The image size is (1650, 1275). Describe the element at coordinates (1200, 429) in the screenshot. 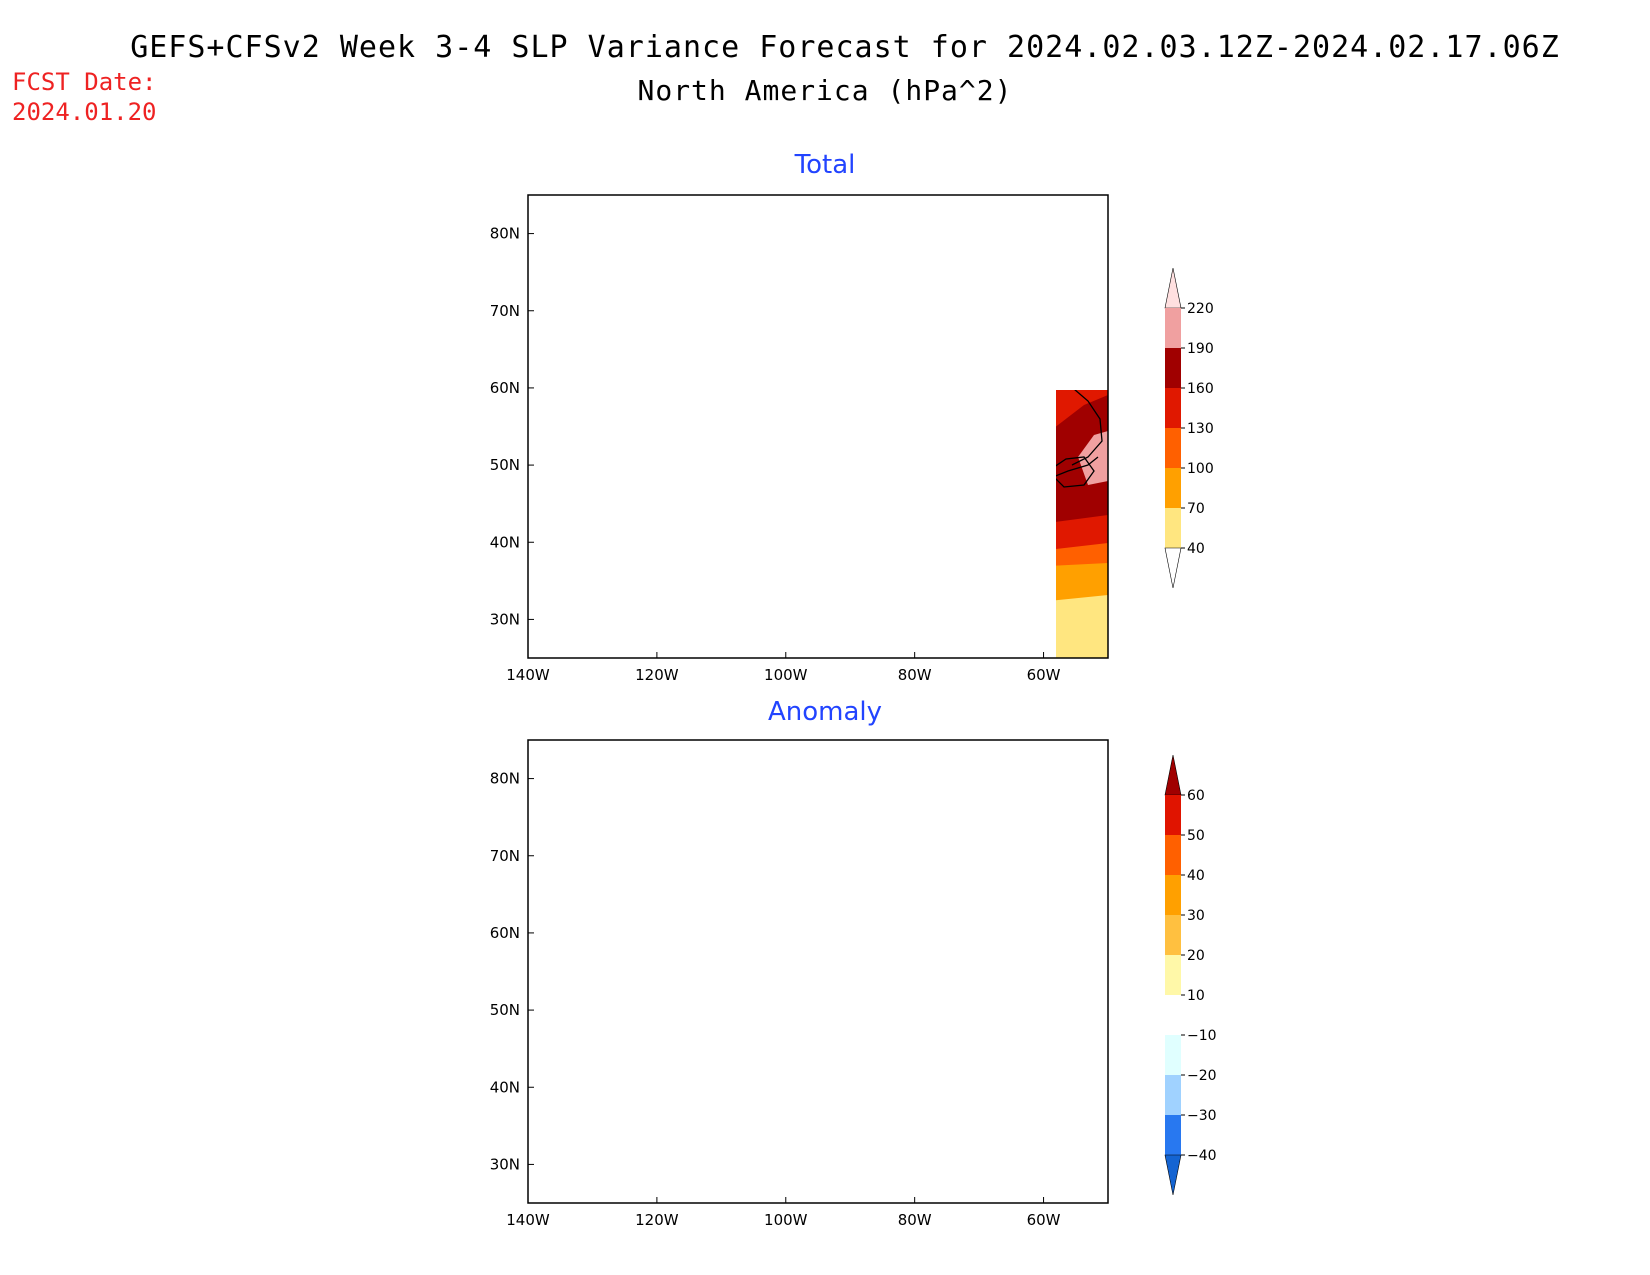

I see `colorbar-label: 130` at that location.